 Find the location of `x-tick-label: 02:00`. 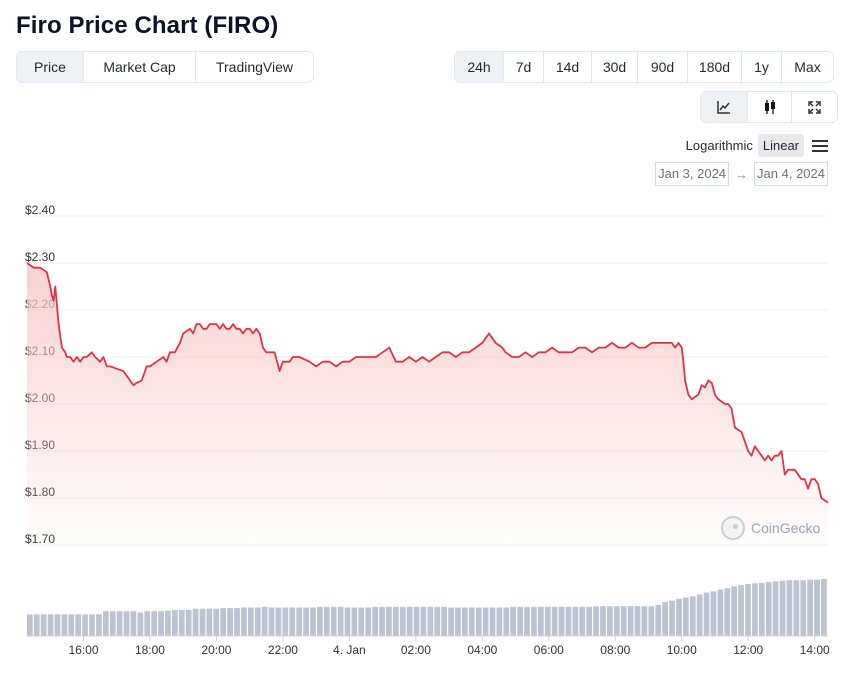

x-tick-label: 02:00 is located at coordinates (416, 650).